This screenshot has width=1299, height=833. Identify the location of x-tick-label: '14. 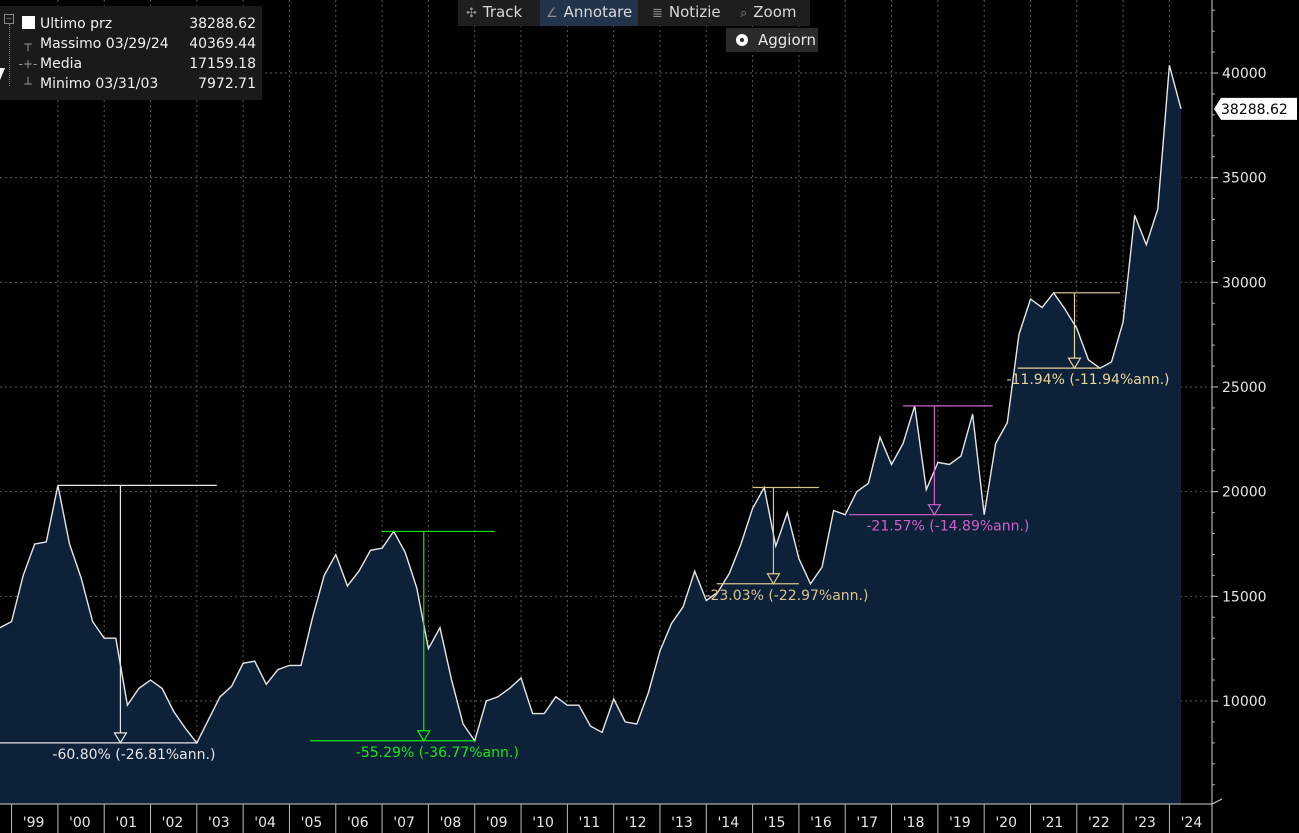
(728, 823).